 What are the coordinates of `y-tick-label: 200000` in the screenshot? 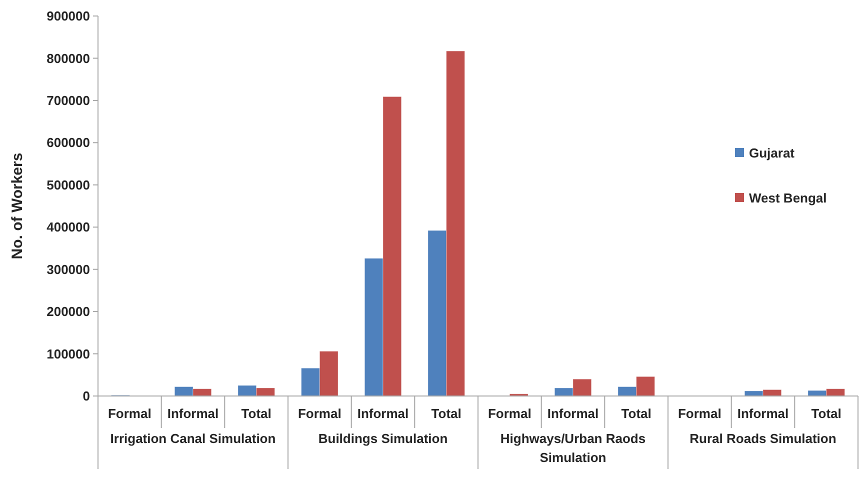 It's located at (68, 312).